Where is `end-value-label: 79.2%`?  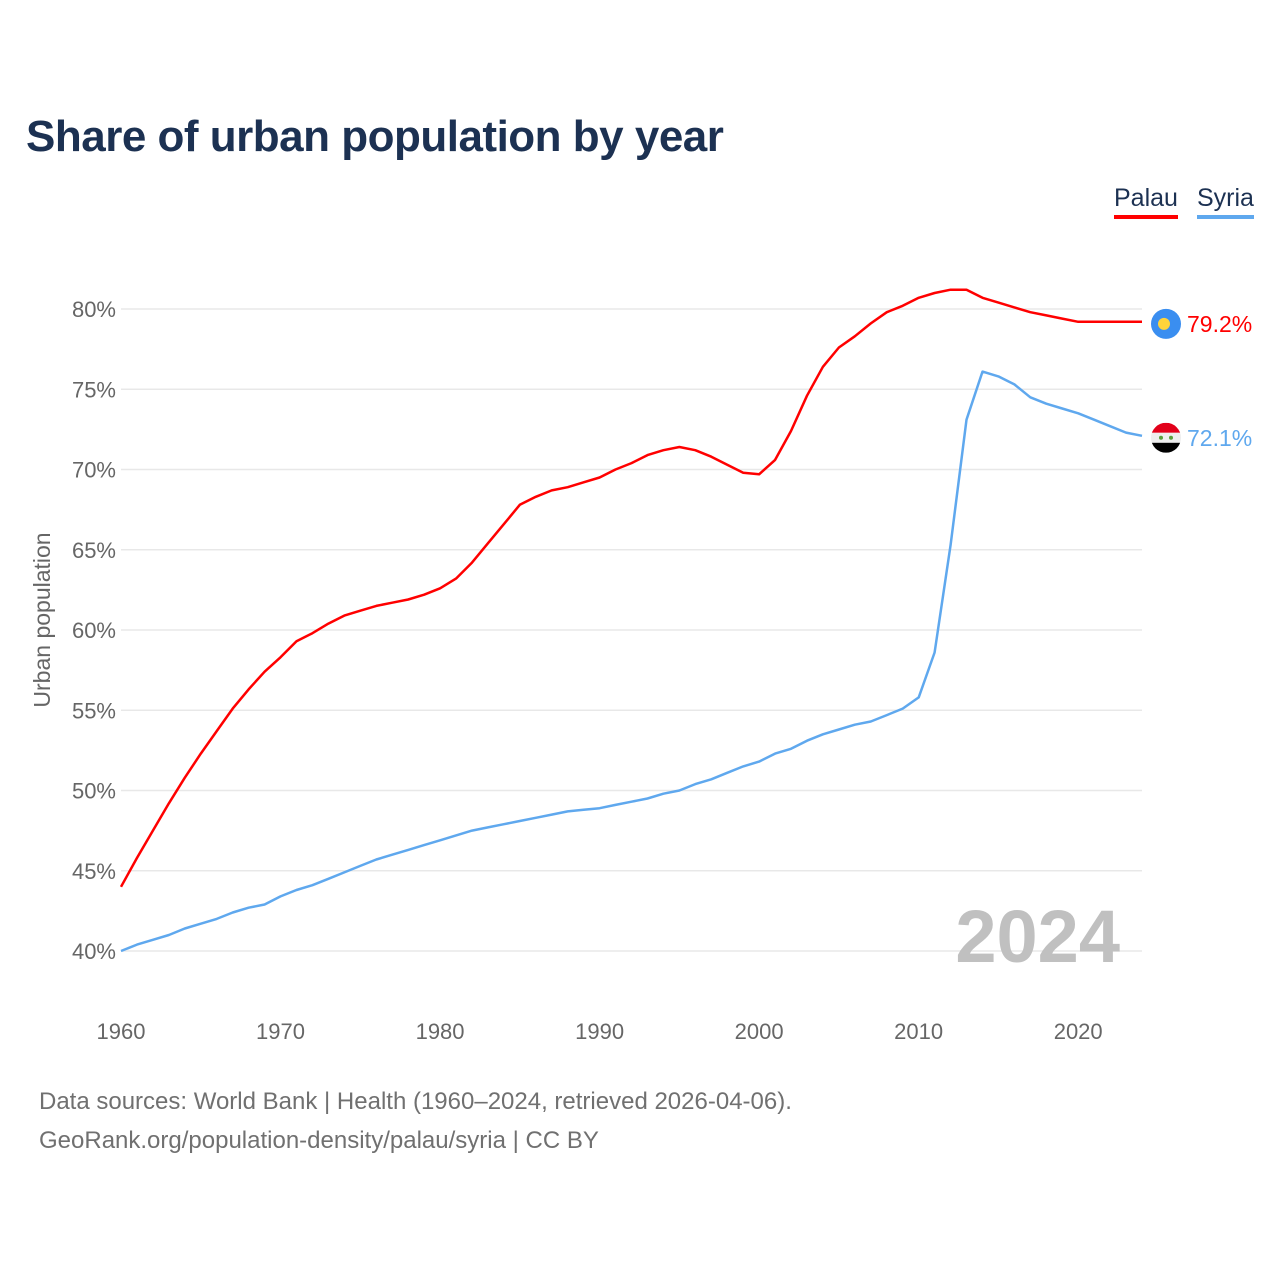
end-value-label: 79.2% is located at coordinates (1219, 324).